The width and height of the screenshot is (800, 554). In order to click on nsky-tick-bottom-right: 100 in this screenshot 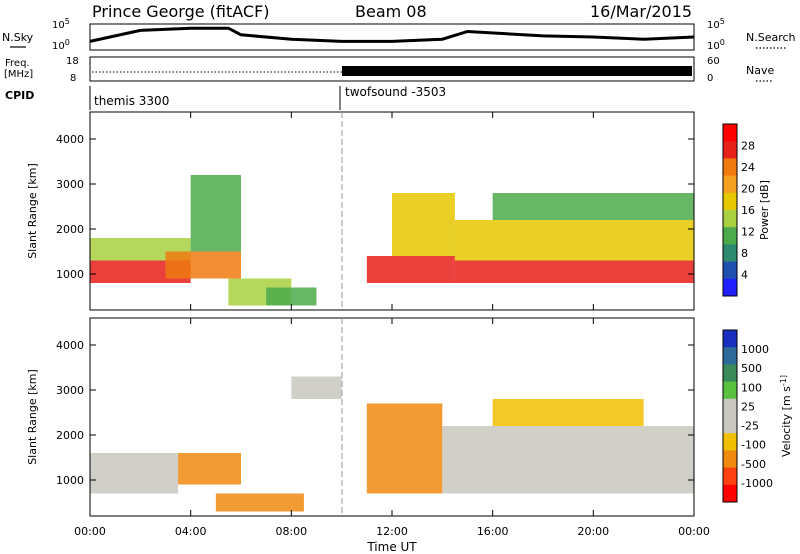, I will do `click(716, 45)`.